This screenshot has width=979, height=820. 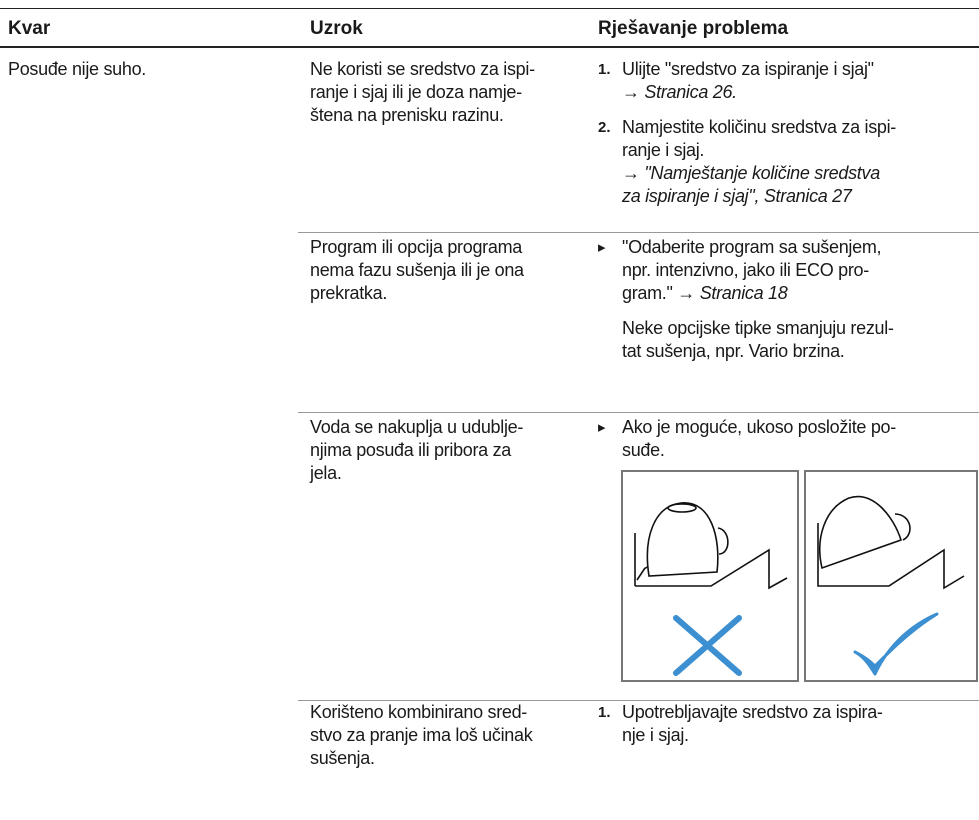 I want to click on check-mark, so click(x=896, y=644).